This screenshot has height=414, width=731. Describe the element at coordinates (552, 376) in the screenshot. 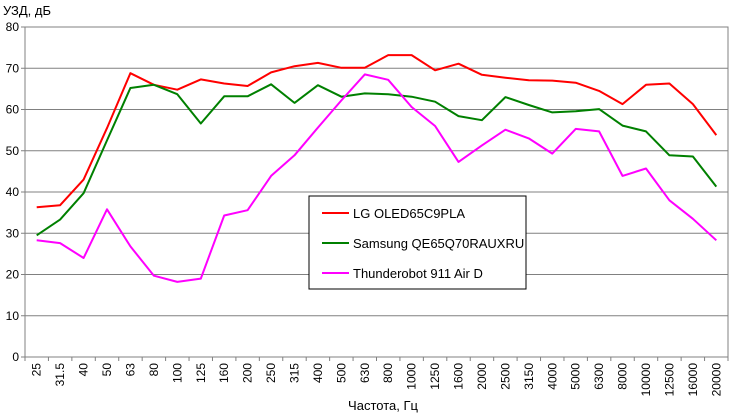

I see `x-tick-label: 4000` at that location.